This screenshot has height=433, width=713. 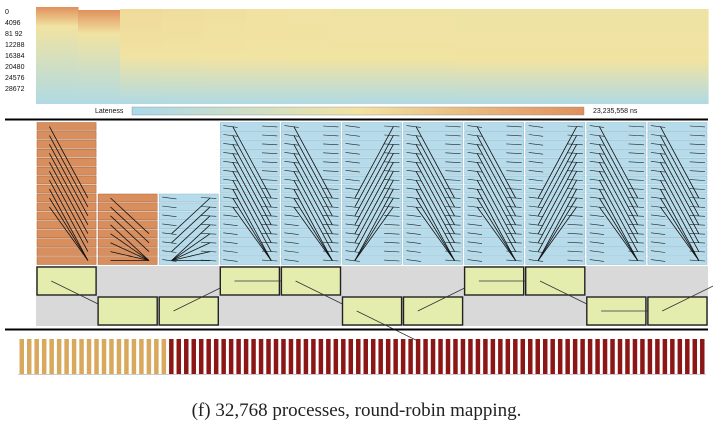 I want to click on bin-box, so click(x=555, y=281).